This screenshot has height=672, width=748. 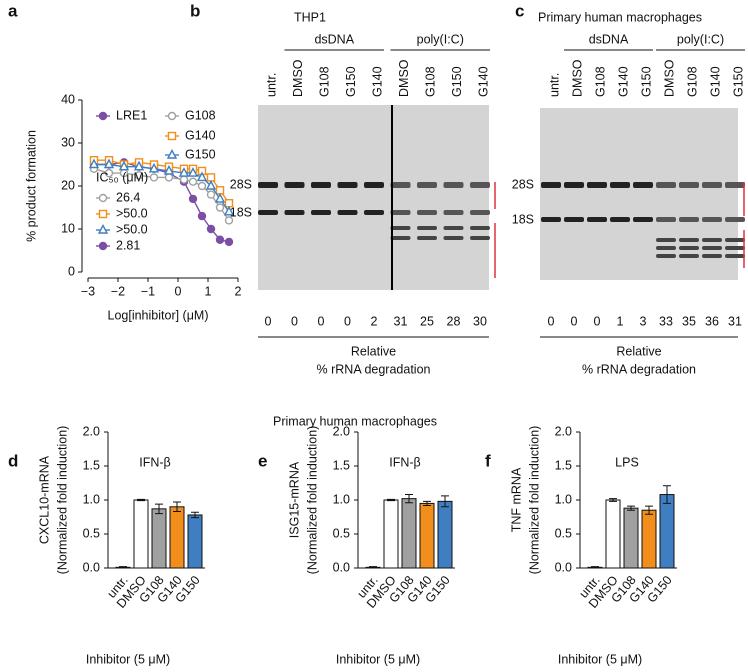 I want to click on ic50-title: IC₅₀ (μM), so click(x=122, y=177).